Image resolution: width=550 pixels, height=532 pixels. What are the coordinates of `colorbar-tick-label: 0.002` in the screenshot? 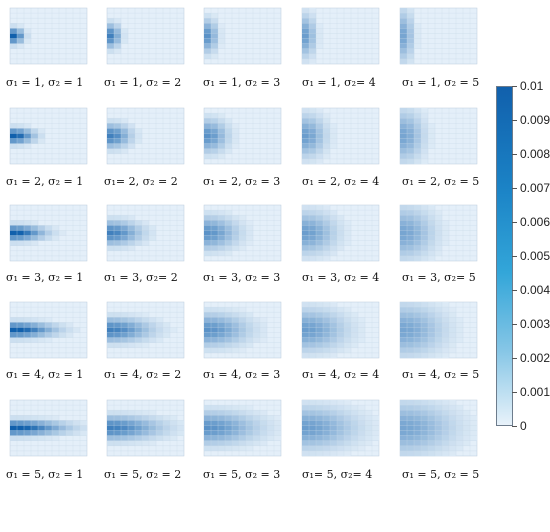 It's located at (535, 358).